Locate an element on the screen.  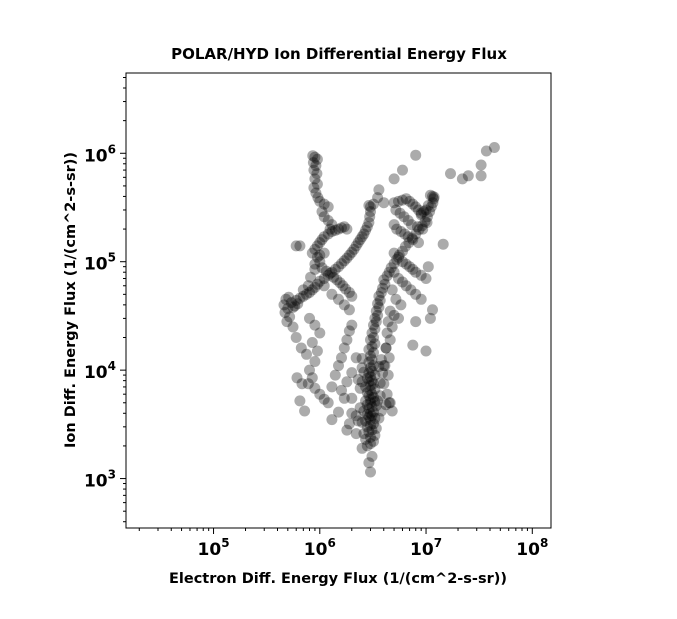
x-tick-label: 105 is located at coordinates (214, 548).